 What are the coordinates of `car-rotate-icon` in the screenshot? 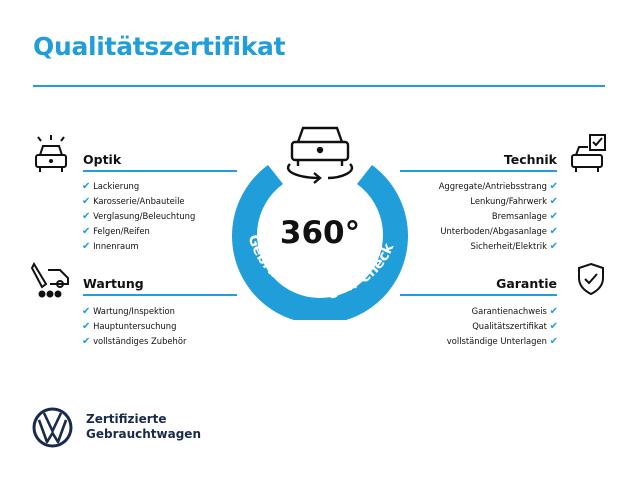 It's located at (320, 155).